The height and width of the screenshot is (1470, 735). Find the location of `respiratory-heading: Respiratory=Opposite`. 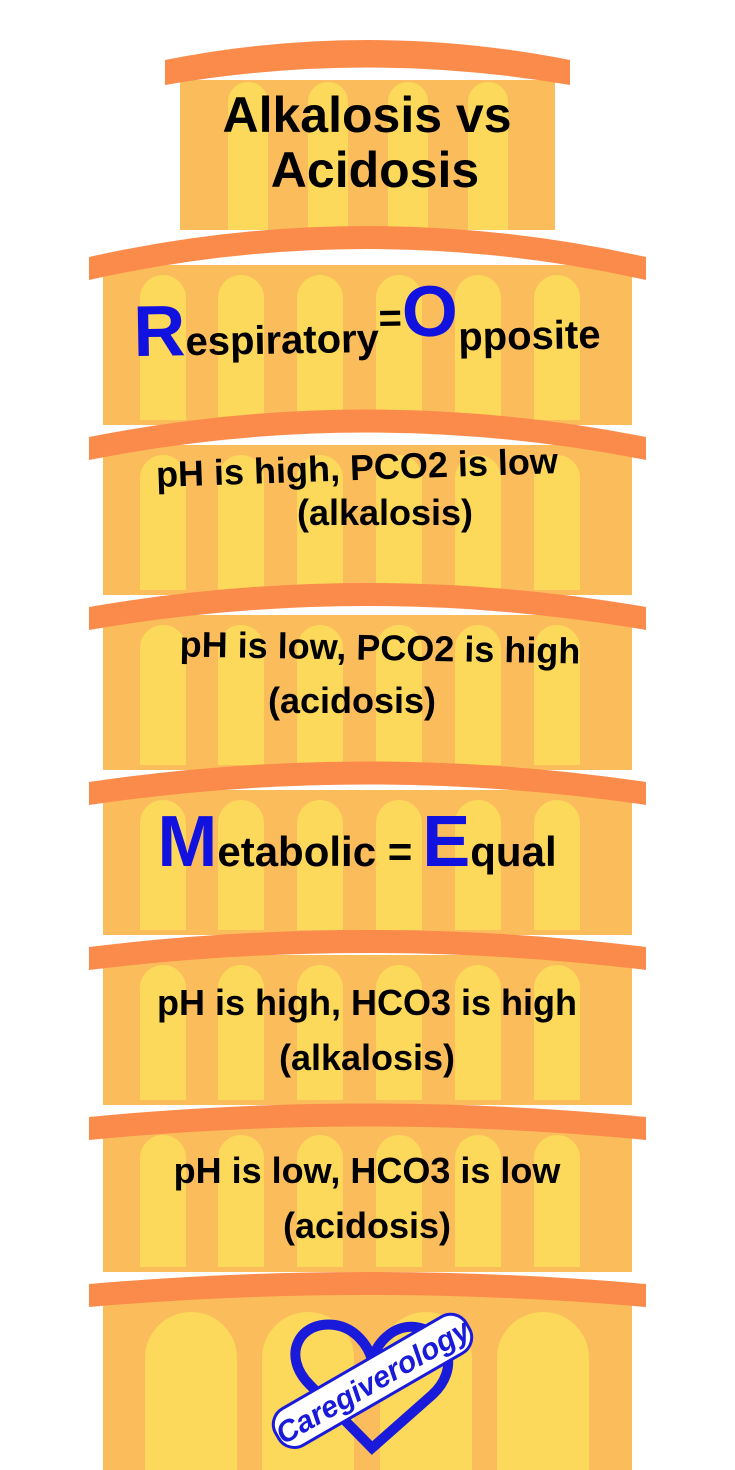

respiratory-heading: Respiratory=Opposite is located at coordinates (366, 320).